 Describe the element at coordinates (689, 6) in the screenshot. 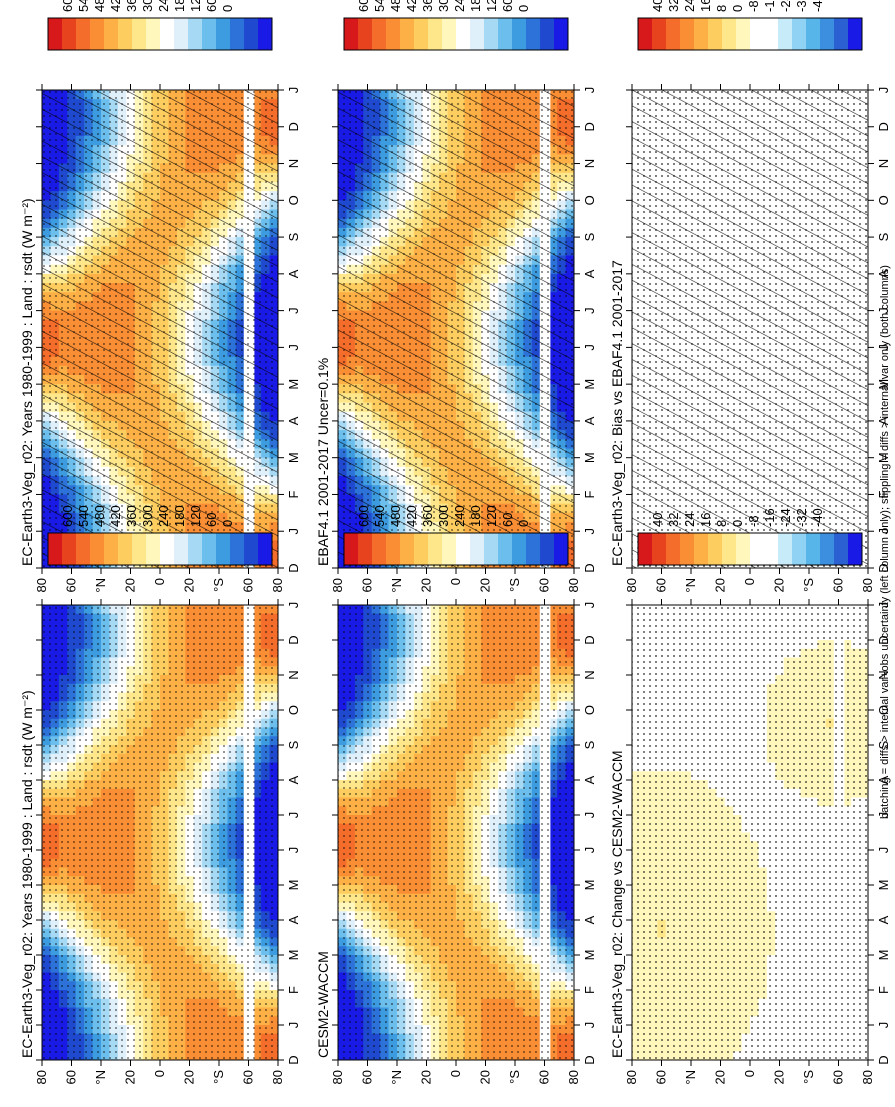

I see `colorbar-label: 24` at that location.